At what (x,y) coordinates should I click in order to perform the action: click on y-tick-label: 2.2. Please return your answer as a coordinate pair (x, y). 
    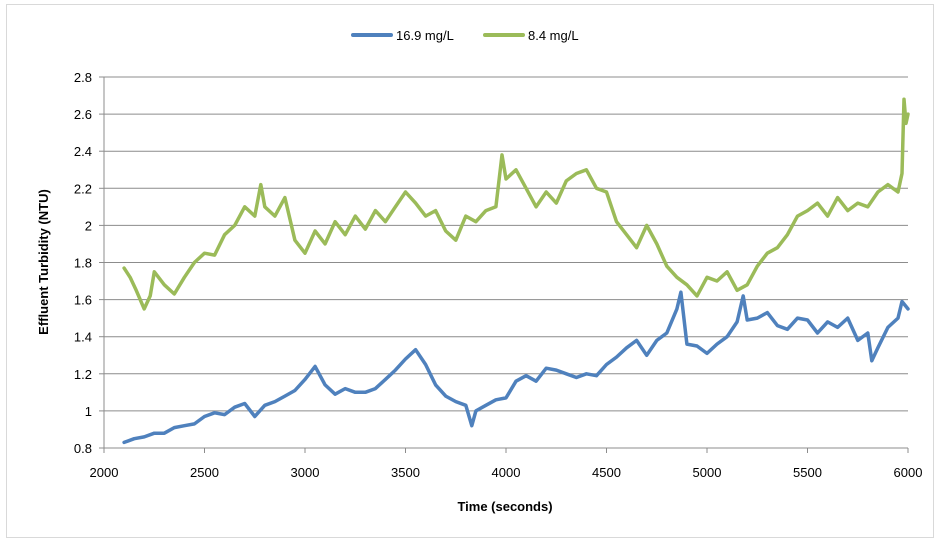
    Looking at the image, I should click on (83, 188).